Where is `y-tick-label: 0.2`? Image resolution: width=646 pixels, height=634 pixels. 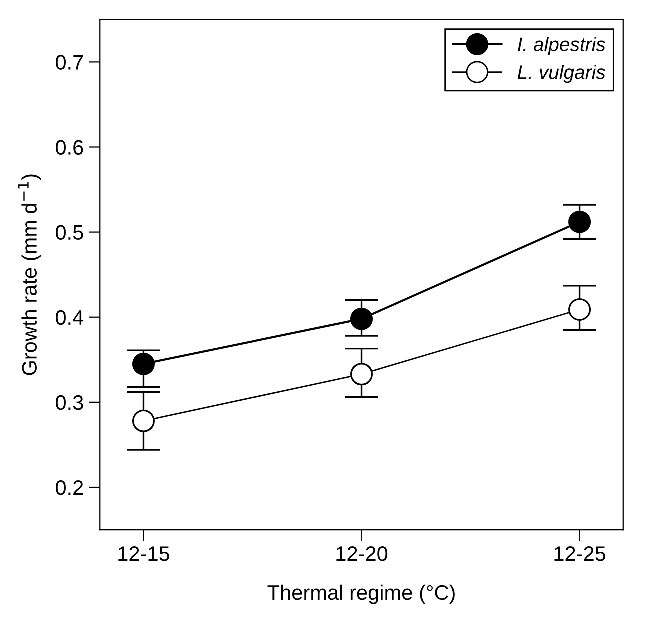
y-tick-label: 0.2 is located at coordinates (70, 488).